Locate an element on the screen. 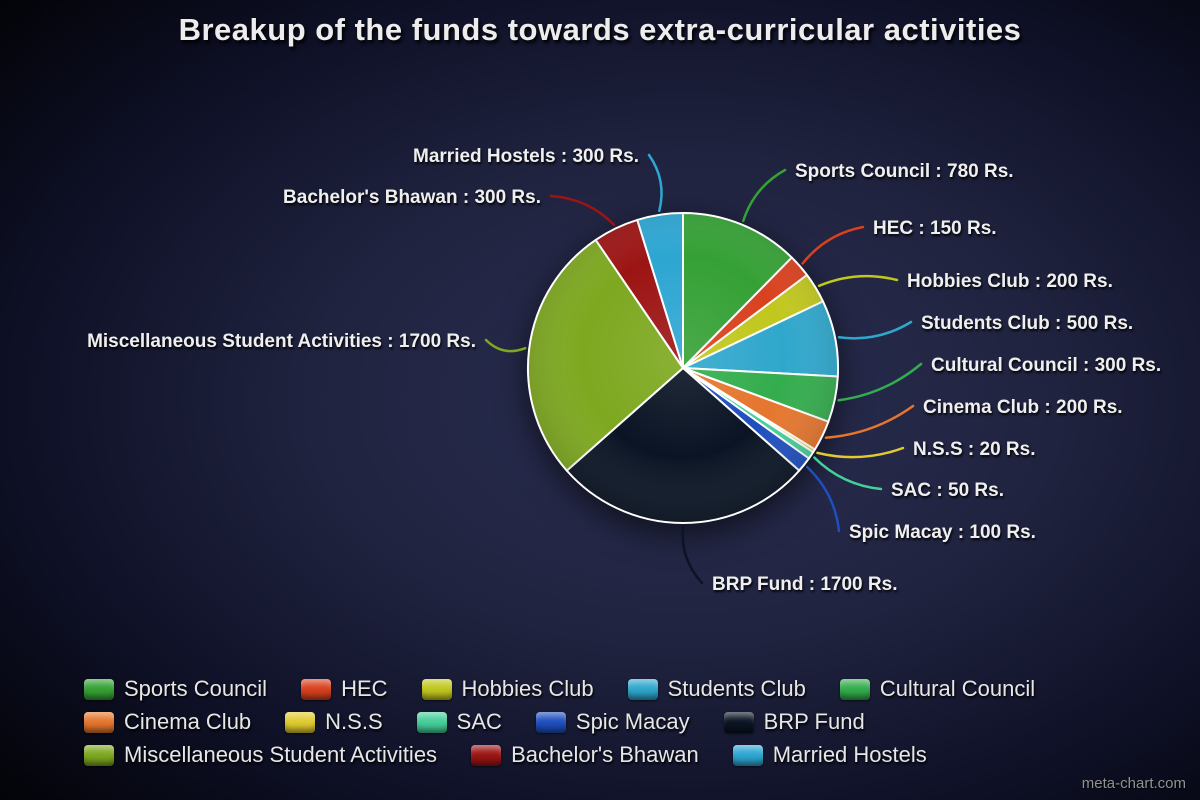  legend-label: Spic Macay is located at coordinates (632, 721).